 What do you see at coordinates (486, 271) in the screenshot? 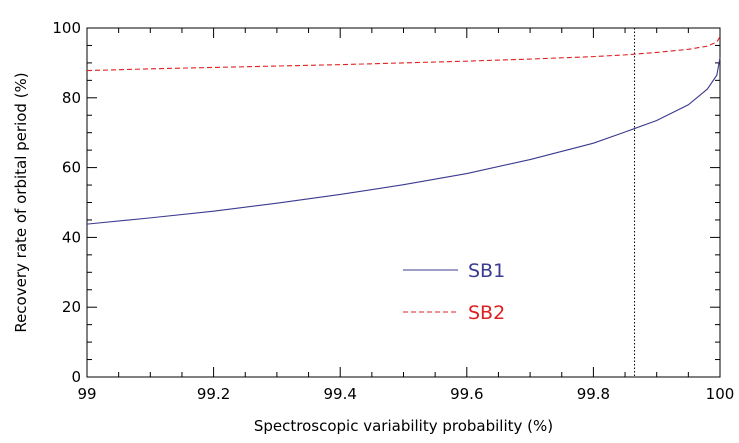
I see `legend-label-sb1: SB1` at bounding box center [486, 271].